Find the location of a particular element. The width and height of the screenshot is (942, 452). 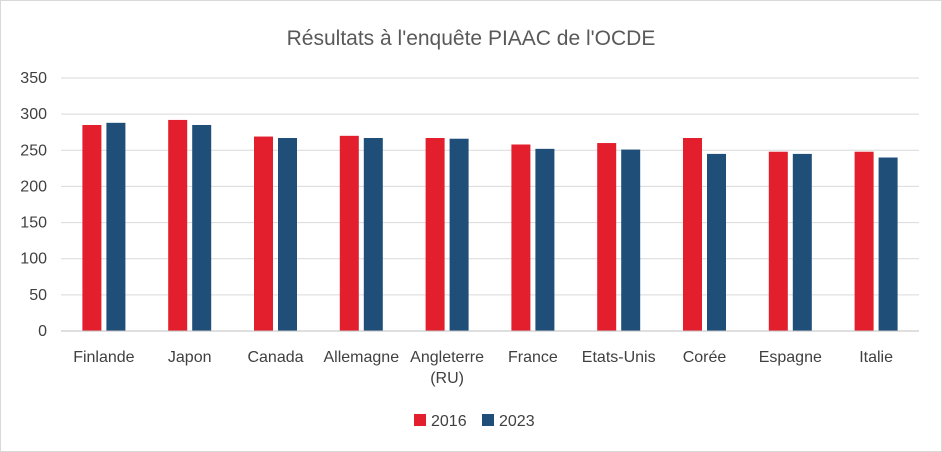

bar-2023-allemagne is located at coordinates (373, 234).